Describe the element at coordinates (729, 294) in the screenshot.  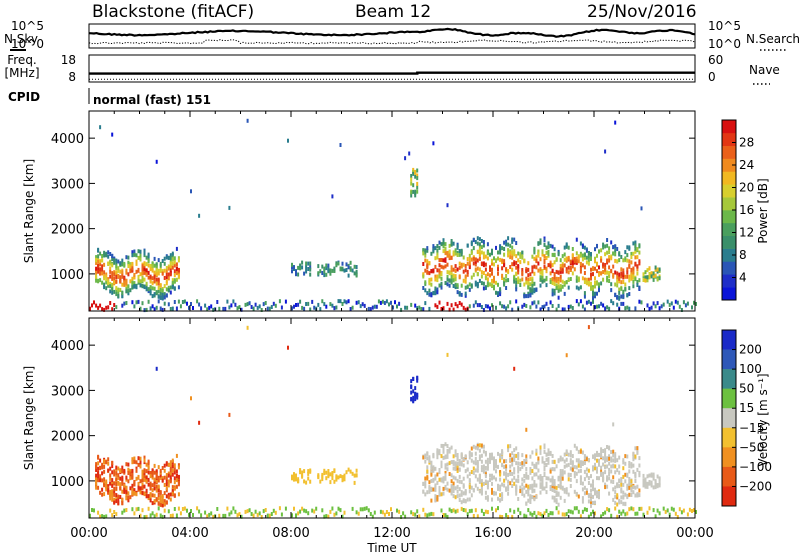
I see `power-colorbar-swatch` at that location.